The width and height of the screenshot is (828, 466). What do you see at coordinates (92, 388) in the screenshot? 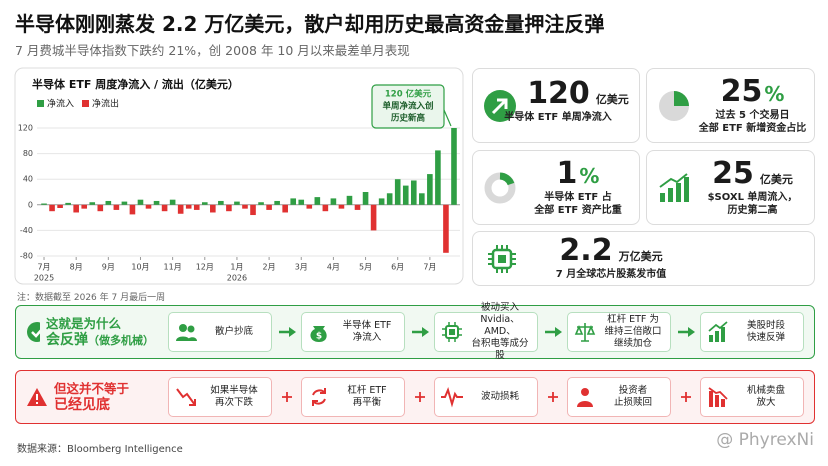
I see `title-part: 但这并不等于` at bounding box center [92, 388].